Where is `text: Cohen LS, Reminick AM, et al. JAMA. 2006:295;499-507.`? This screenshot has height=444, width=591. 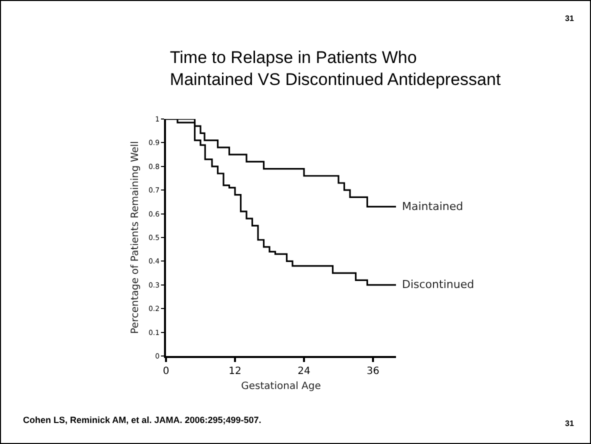
text: Cohen LS, Reminick AM, et al. JAMA. 2006:295;499-507. is located at coordinates (142, 420).